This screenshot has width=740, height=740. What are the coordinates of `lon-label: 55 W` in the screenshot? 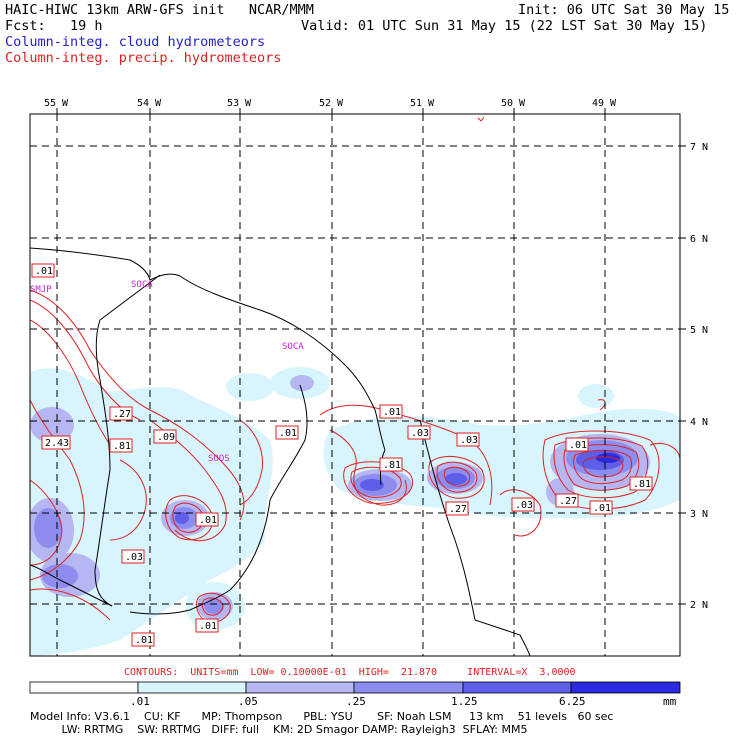 It's located at (56, 103).